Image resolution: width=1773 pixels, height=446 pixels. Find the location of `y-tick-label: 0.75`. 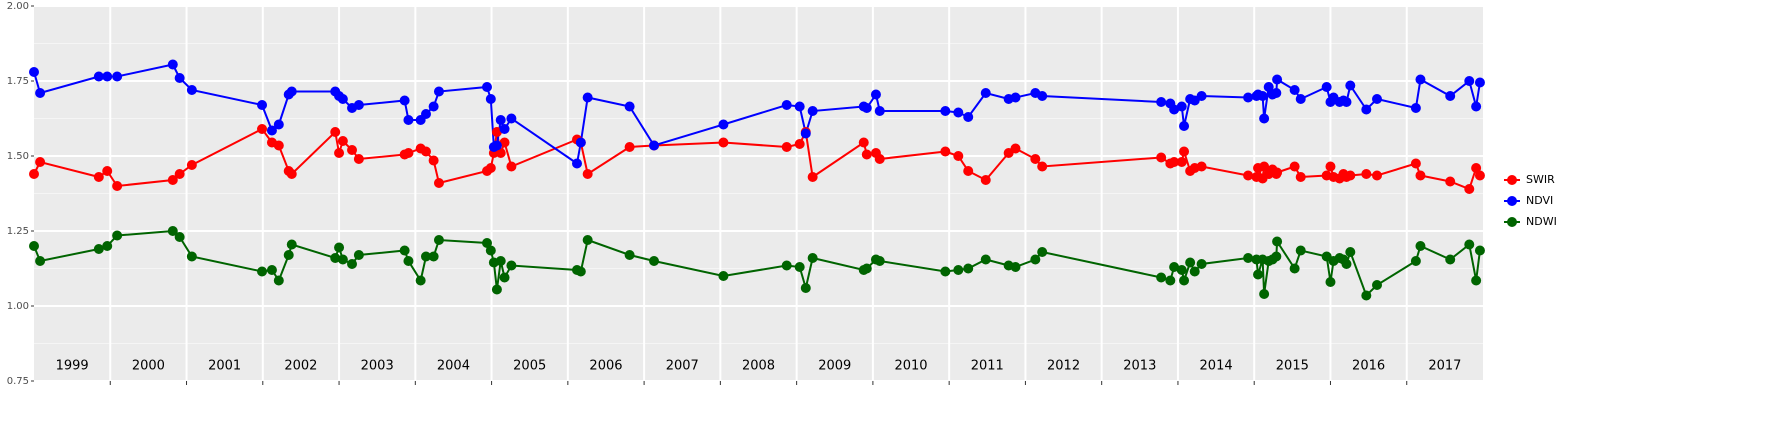

y-tick-label: 0.75 is located at coordinates (18, 381).